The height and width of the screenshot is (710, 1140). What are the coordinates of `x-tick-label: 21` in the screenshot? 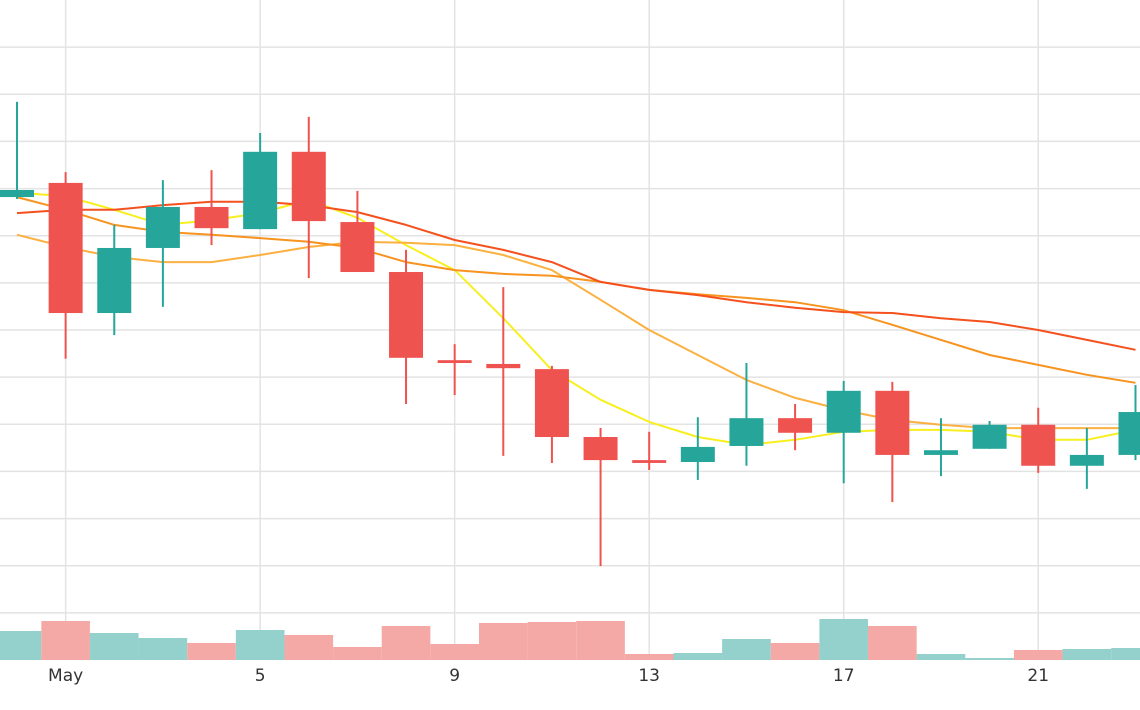 It's located at (1038, 676).